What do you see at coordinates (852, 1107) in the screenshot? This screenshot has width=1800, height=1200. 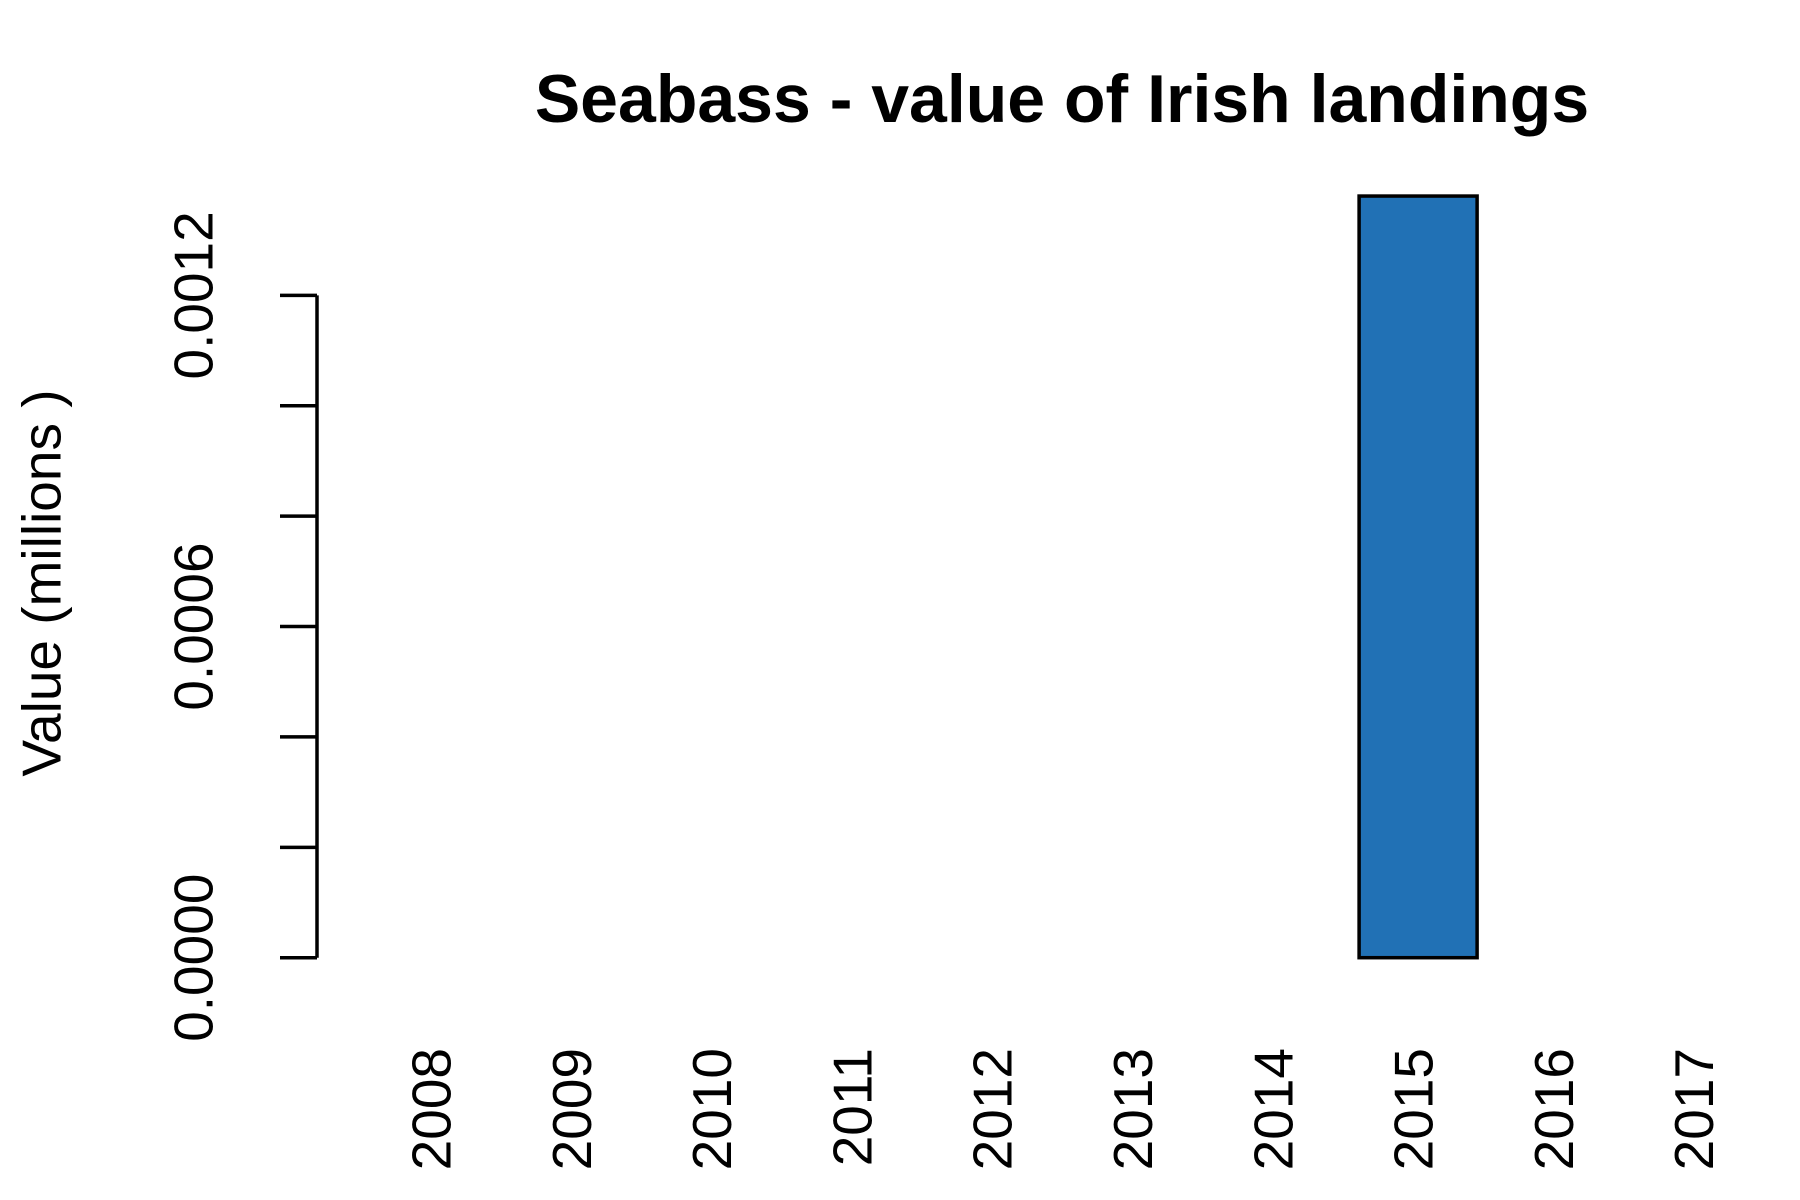 I see `x-tick-label: 2011` at bounding box center [852, 1107].